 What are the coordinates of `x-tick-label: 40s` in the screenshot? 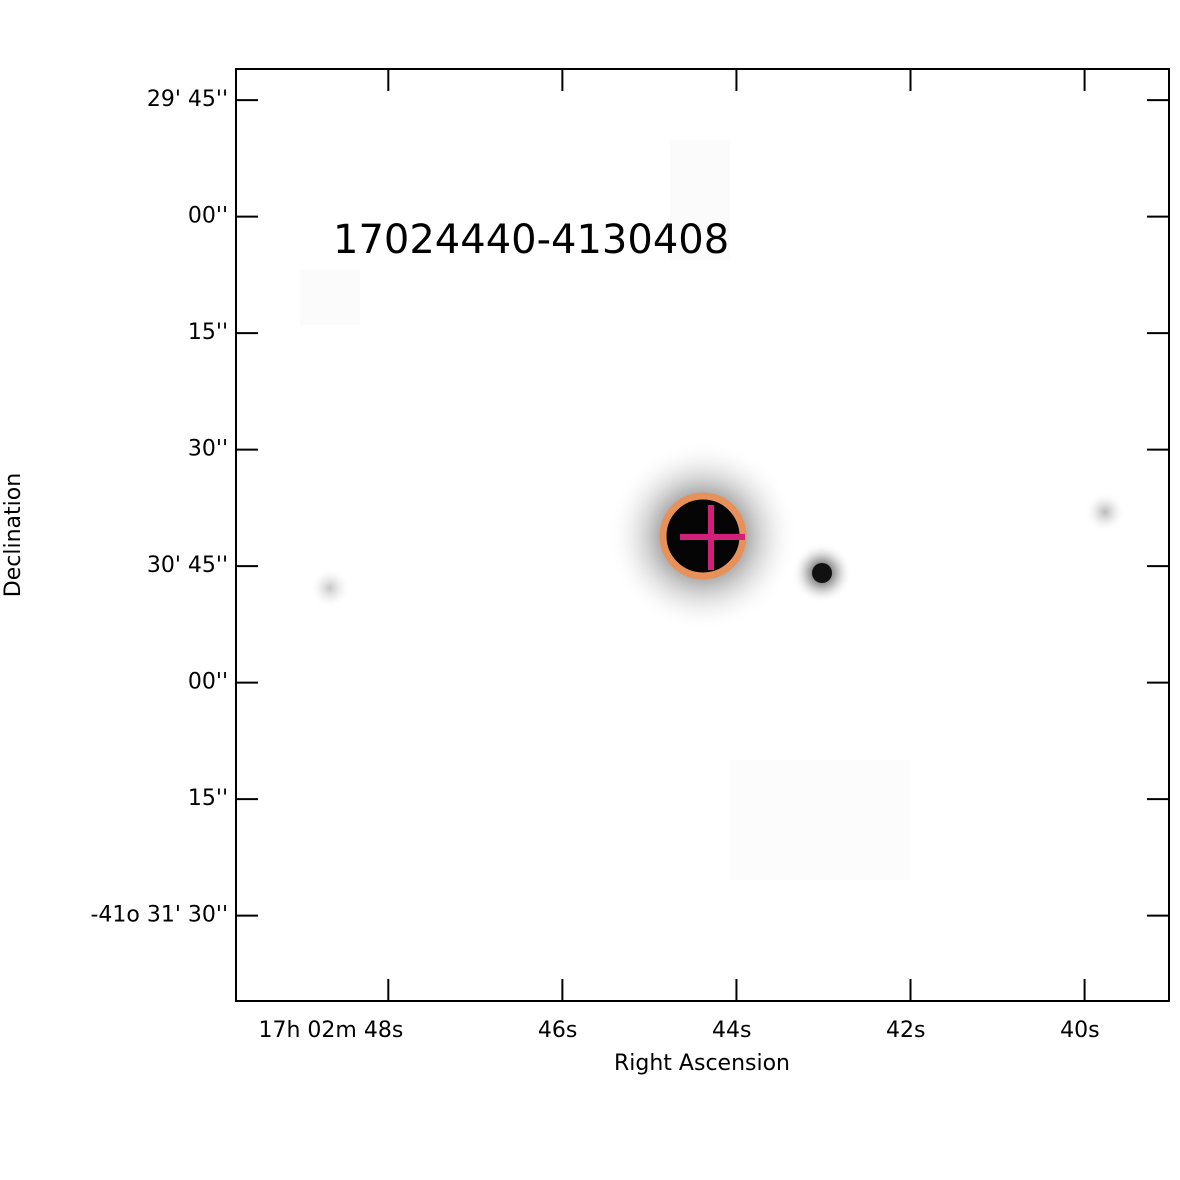 It's located at (1079, 1030).